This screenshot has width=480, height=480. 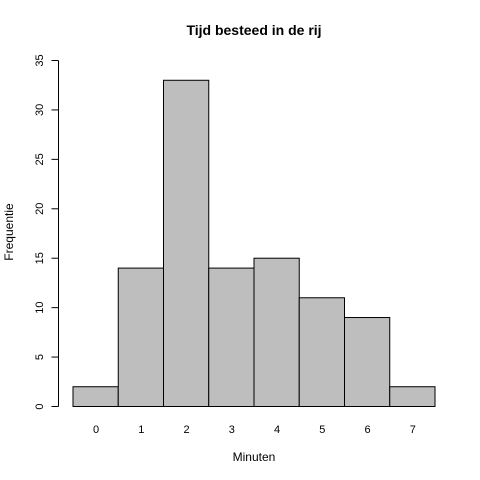 What do you see at coordinates (367, 430) in the screenshot?
I see `x-tick-label-6: 6` at bounding box center [367, 430].